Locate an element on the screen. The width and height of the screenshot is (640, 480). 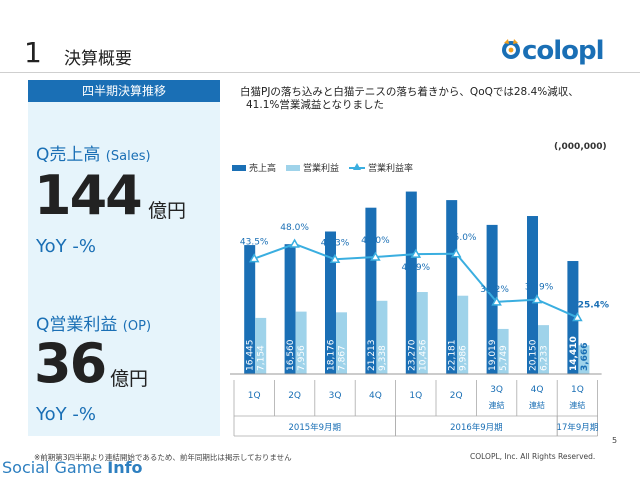
sales-yoy: YoY -% is located at coordinates (66, 246).